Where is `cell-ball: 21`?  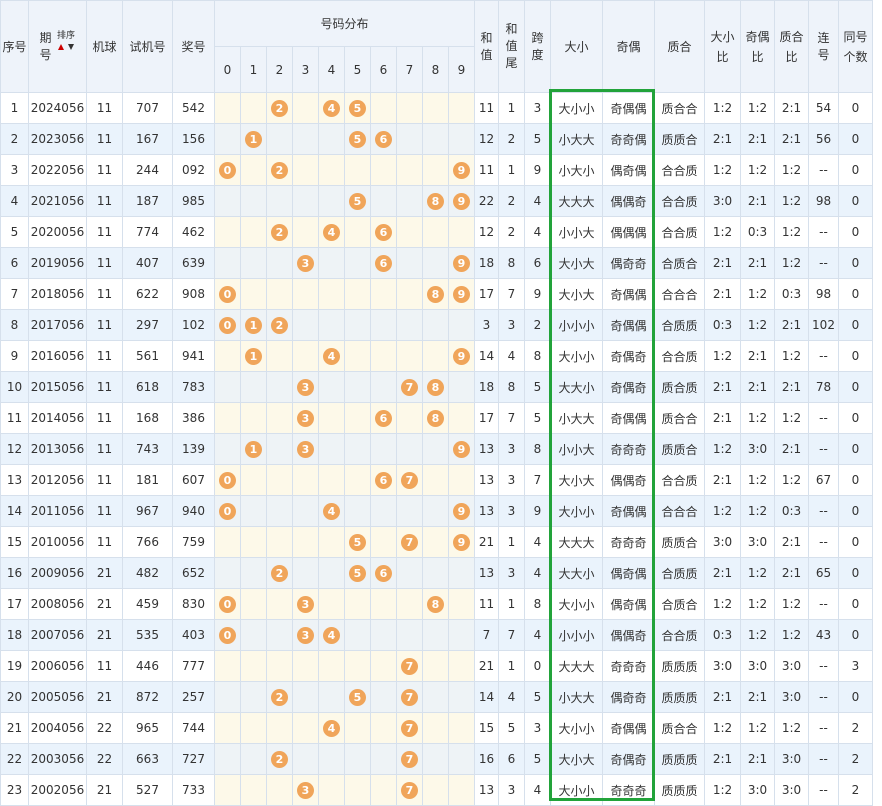
cell-ball: 21 is located at coordinates (104, 573).